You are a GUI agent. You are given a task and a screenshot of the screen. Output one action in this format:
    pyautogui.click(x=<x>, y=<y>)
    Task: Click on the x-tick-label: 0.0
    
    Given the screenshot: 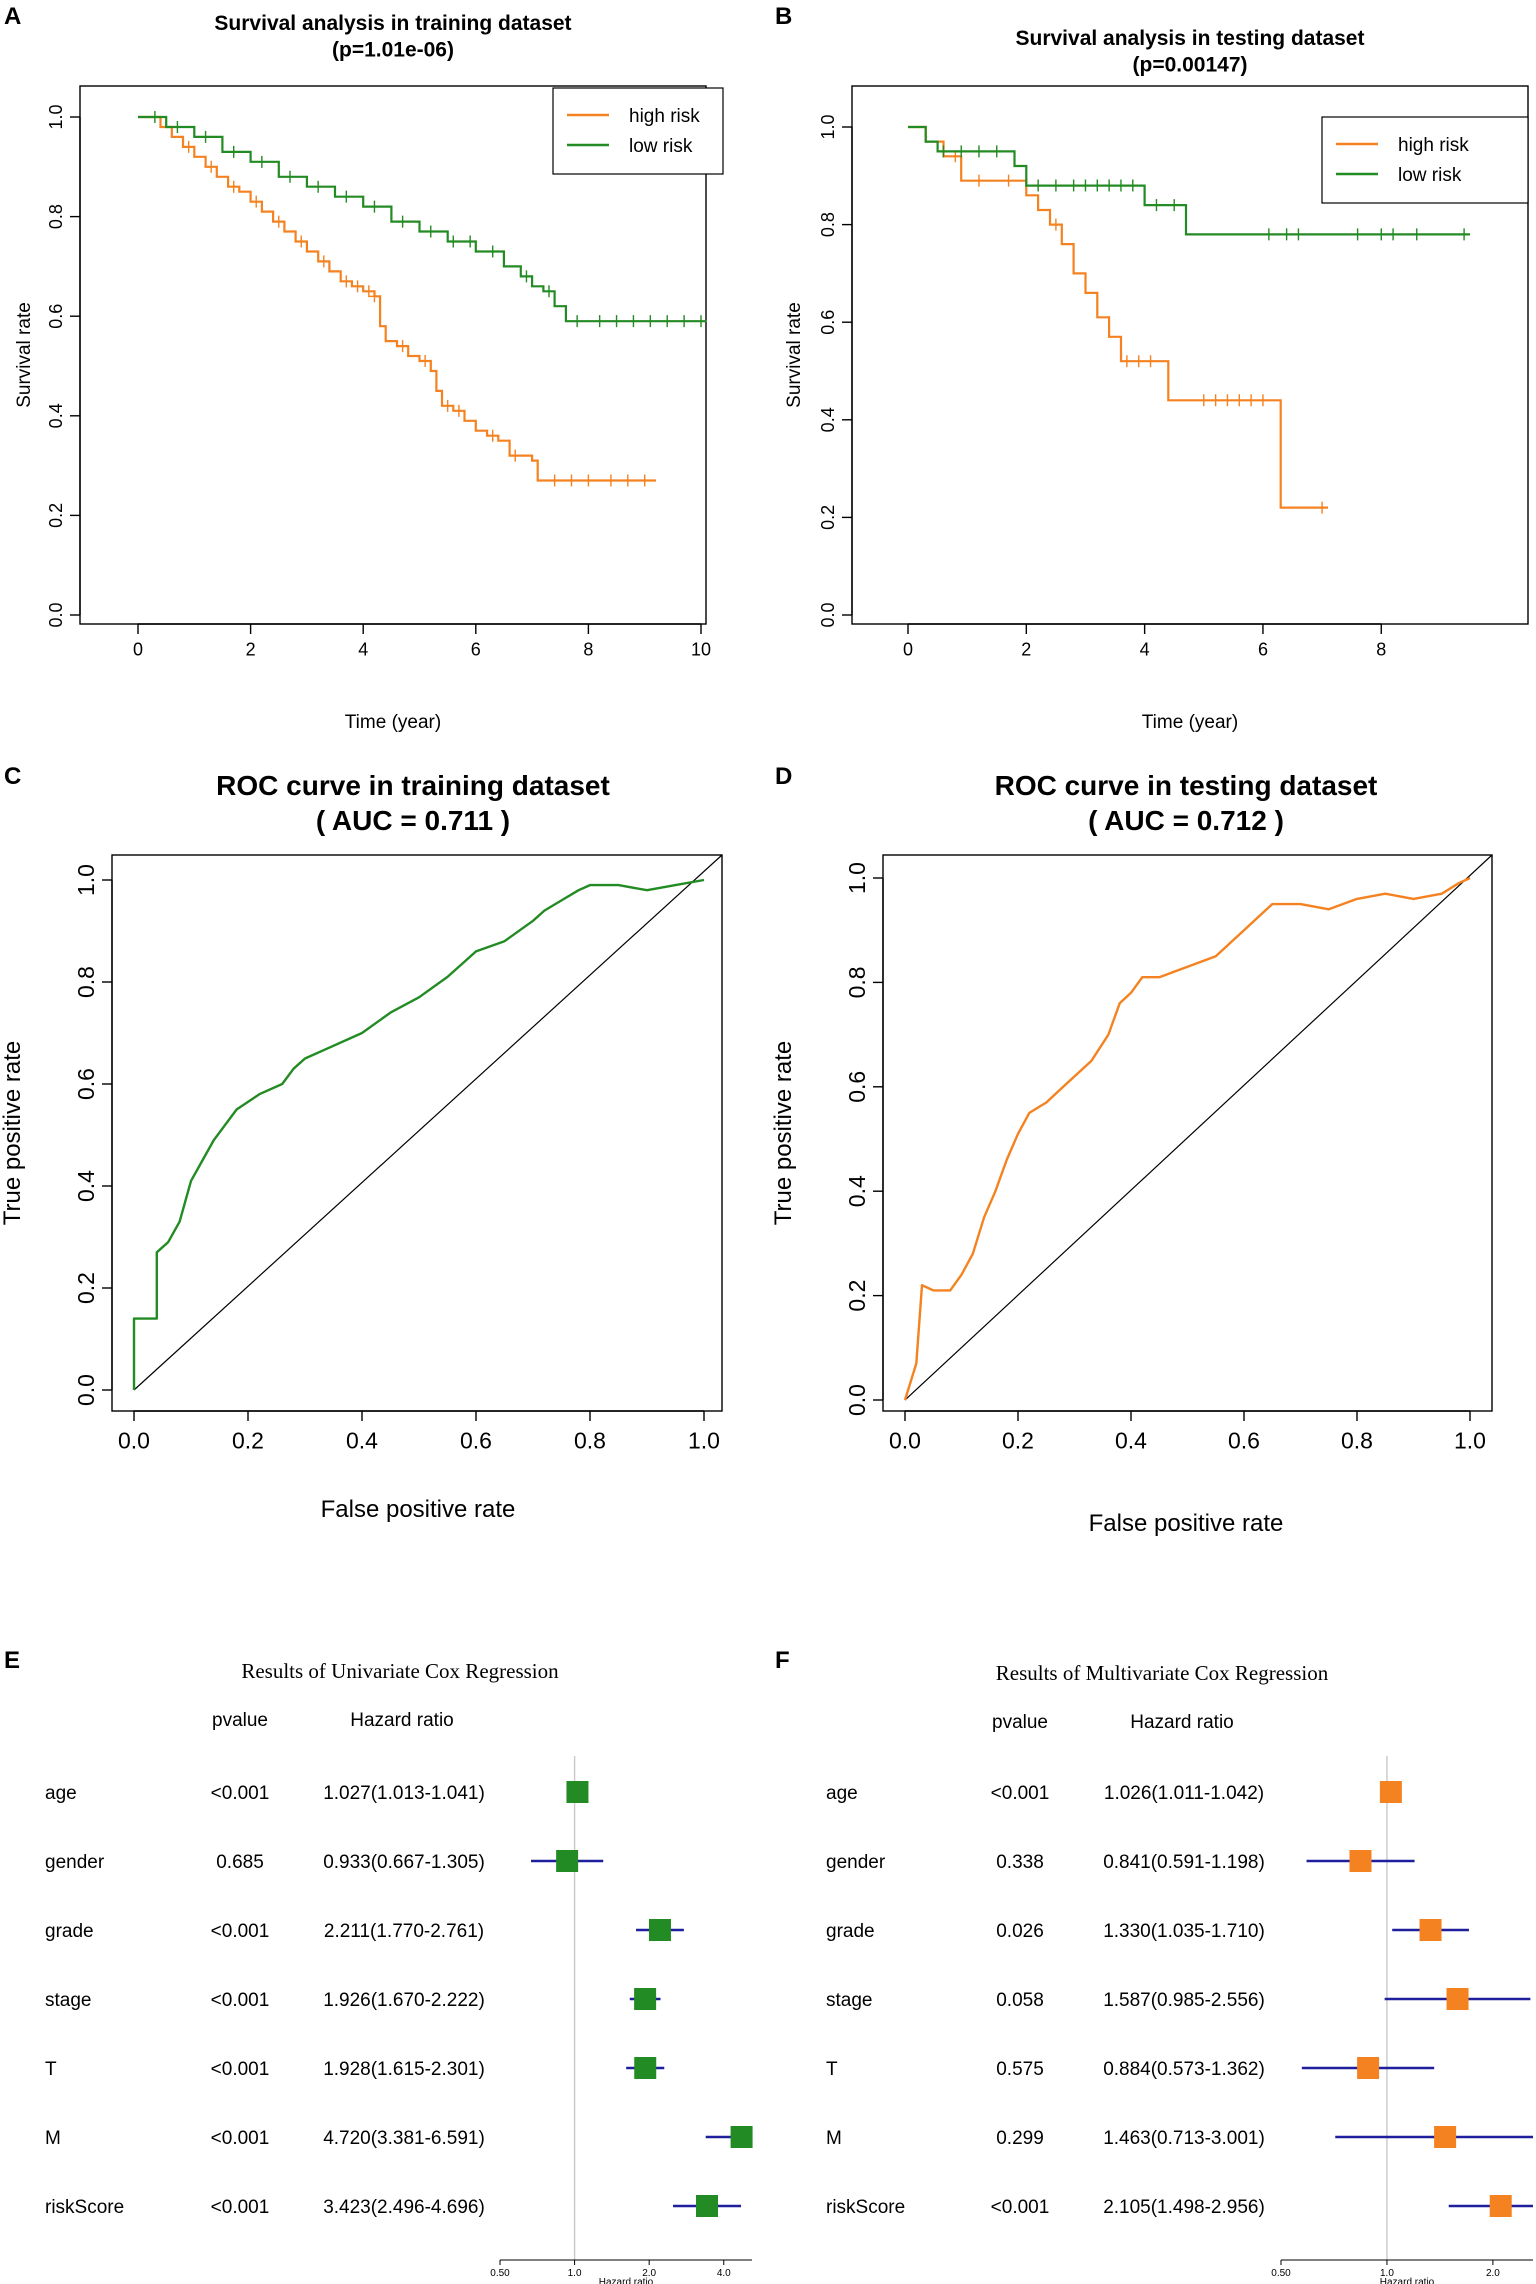 What is the action you would take?
    pyautogui.click(x=134, y=1441)
    